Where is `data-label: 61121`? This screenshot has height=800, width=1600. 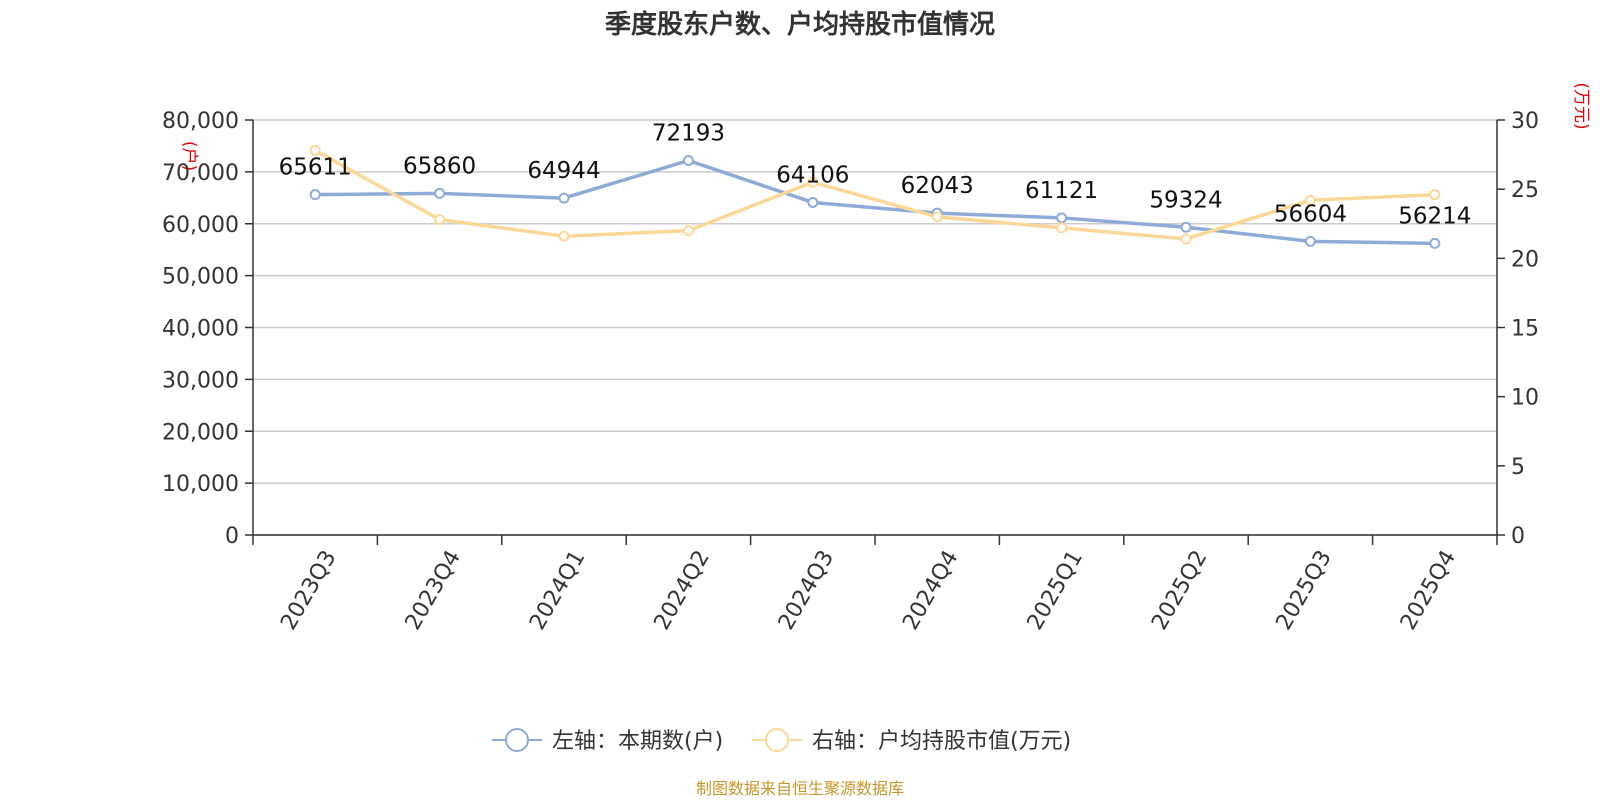
data-label: 61121 is located at coordinates (1061, 191).